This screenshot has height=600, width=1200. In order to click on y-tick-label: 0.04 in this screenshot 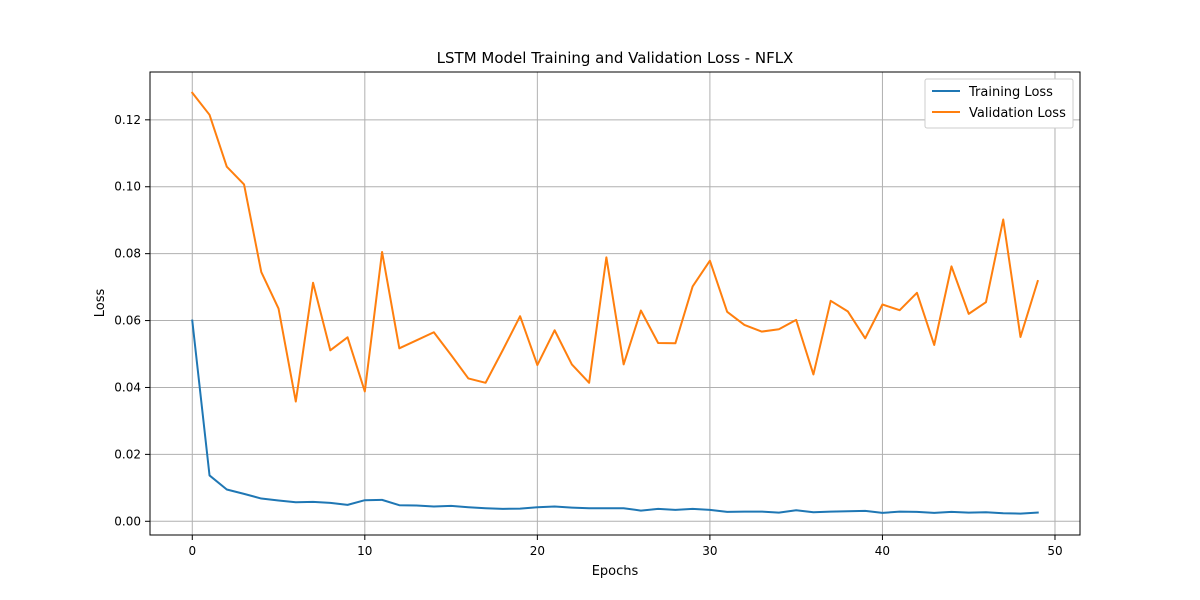, I will do `click(127, 387)`.